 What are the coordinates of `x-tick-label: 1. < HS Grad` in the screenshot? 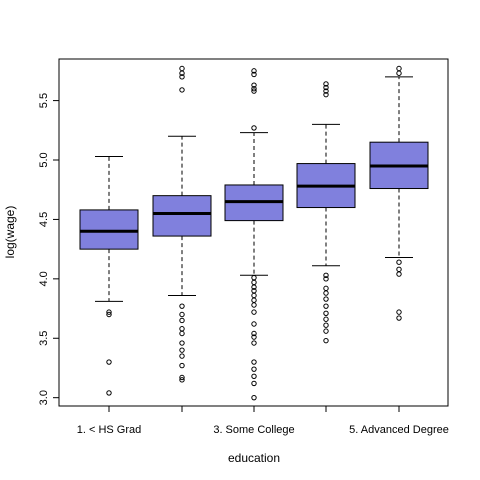 It's located at (109, 430).